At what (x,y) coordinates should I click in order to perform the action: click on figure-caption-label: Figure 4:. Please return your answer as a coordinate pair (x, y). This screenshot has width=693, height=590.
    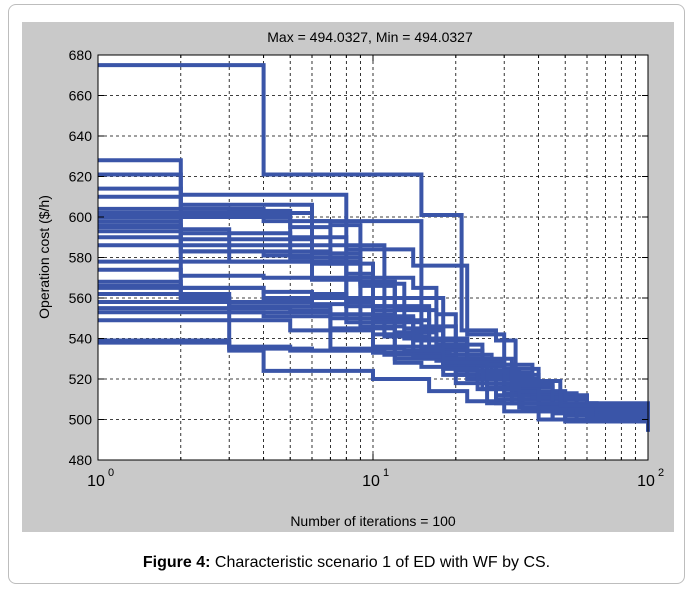
    Looking at the image, I should click on (176, 562).